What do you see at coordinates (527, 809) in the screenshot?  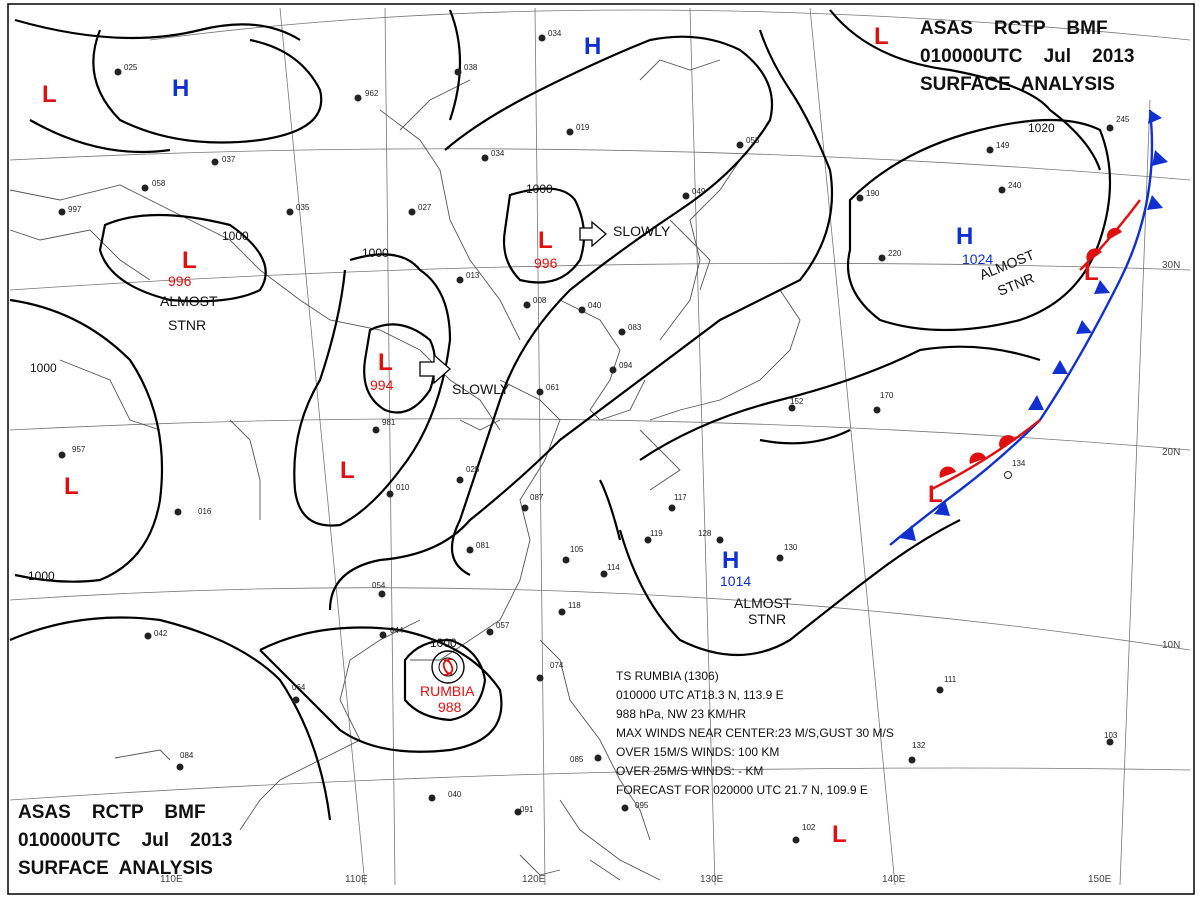 I see `svg-text: 091` at bounding box center [527, 809].